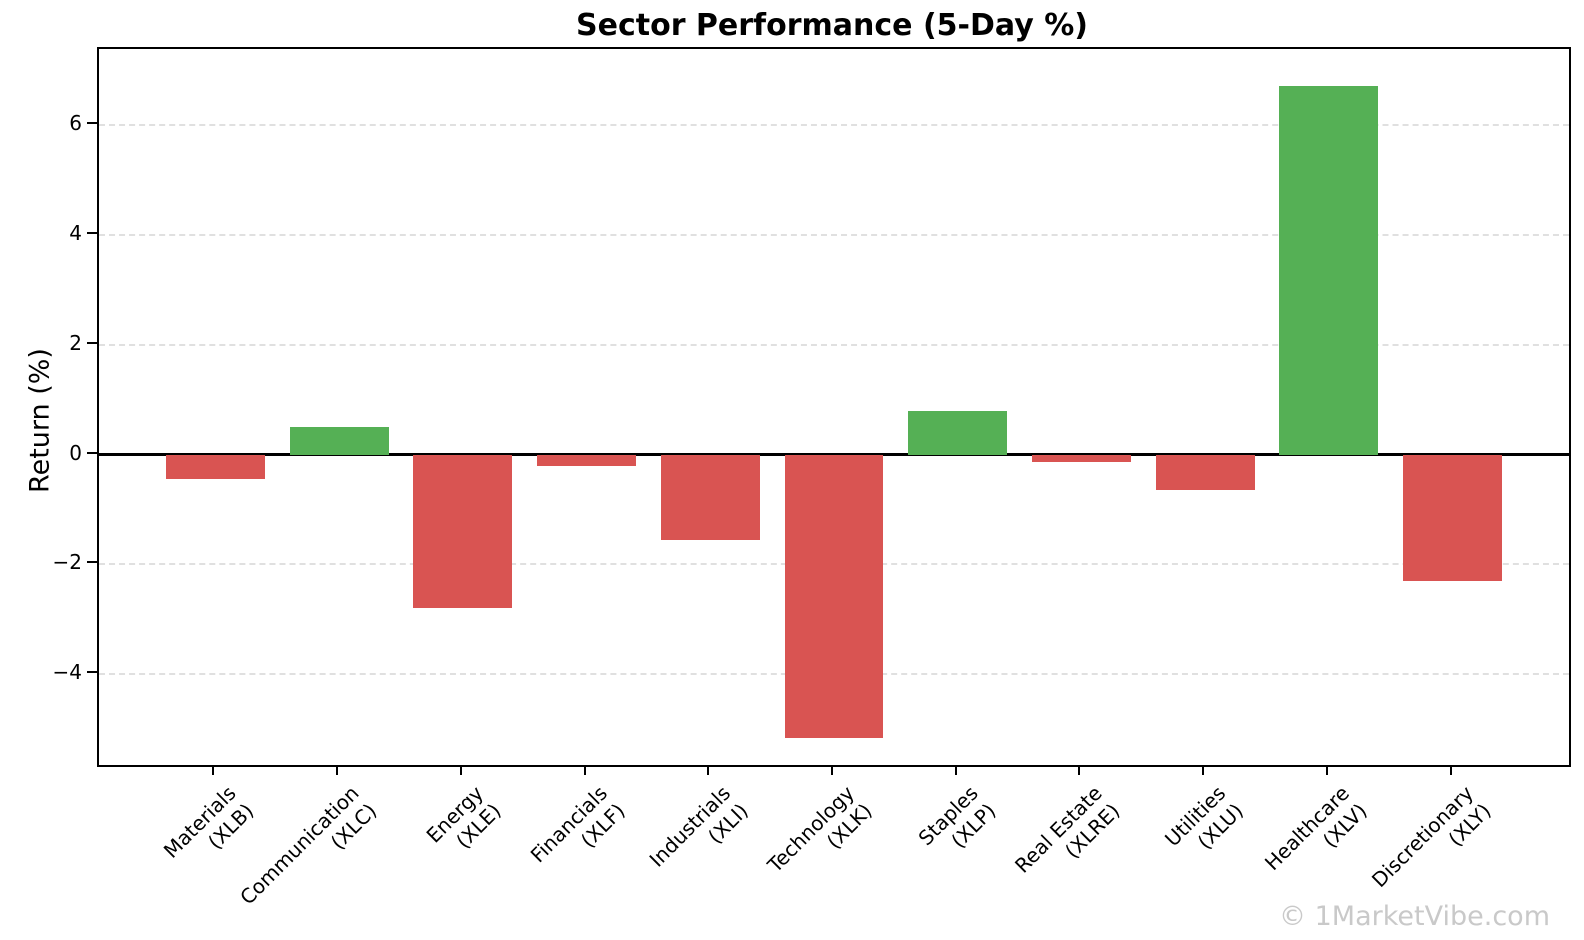 The width and height of the screenshot is (1584, 940). I want to click on y-tick-label--4: −4, so click(67, 672).